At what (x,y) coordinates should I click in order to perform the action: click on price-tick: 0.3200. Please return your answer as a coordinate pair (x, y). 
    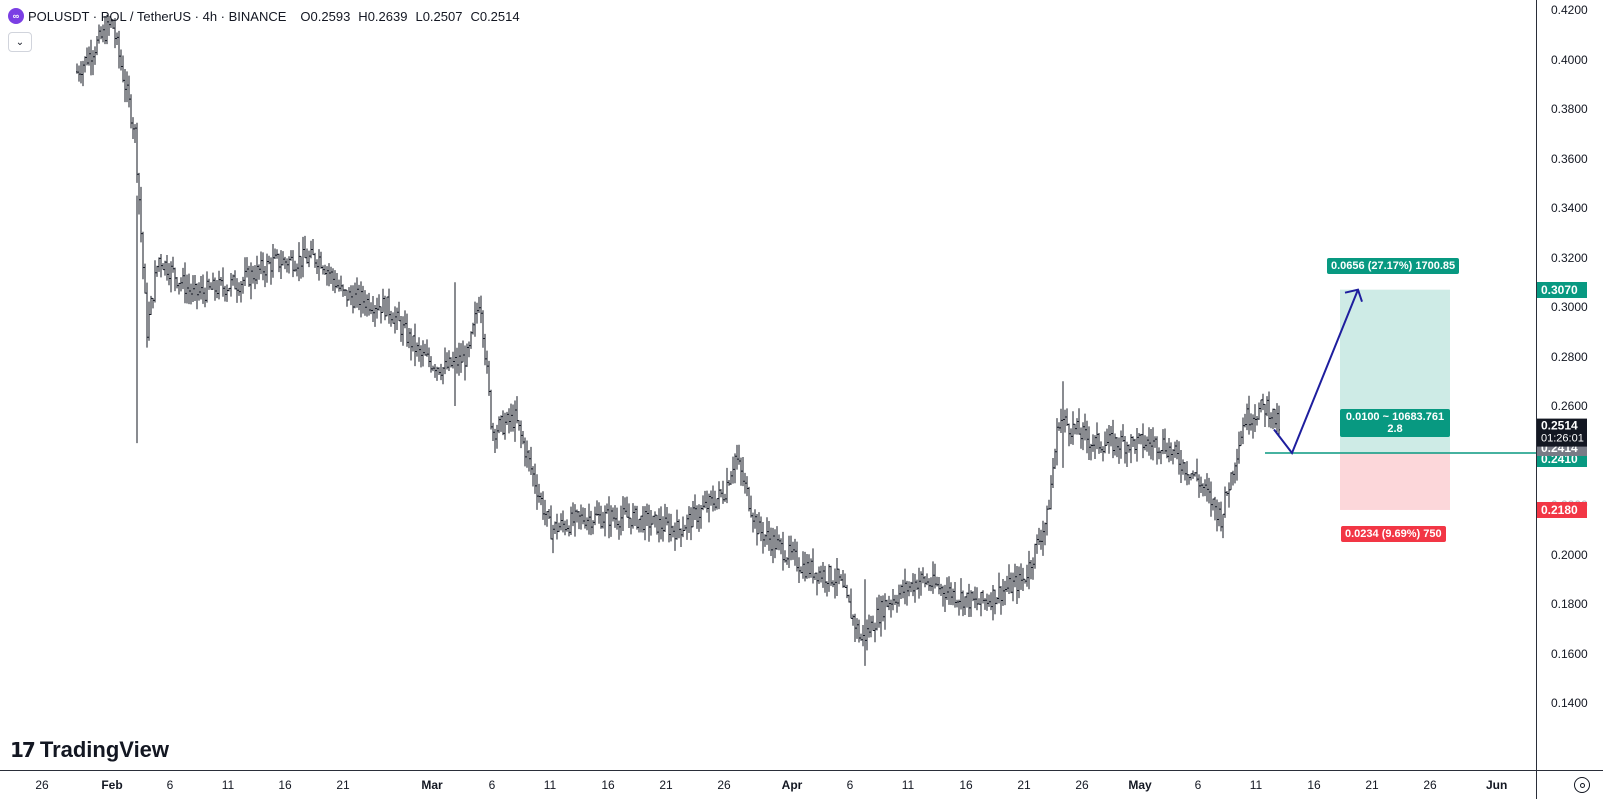
    Looking at the image, I should click on (1569, 257).